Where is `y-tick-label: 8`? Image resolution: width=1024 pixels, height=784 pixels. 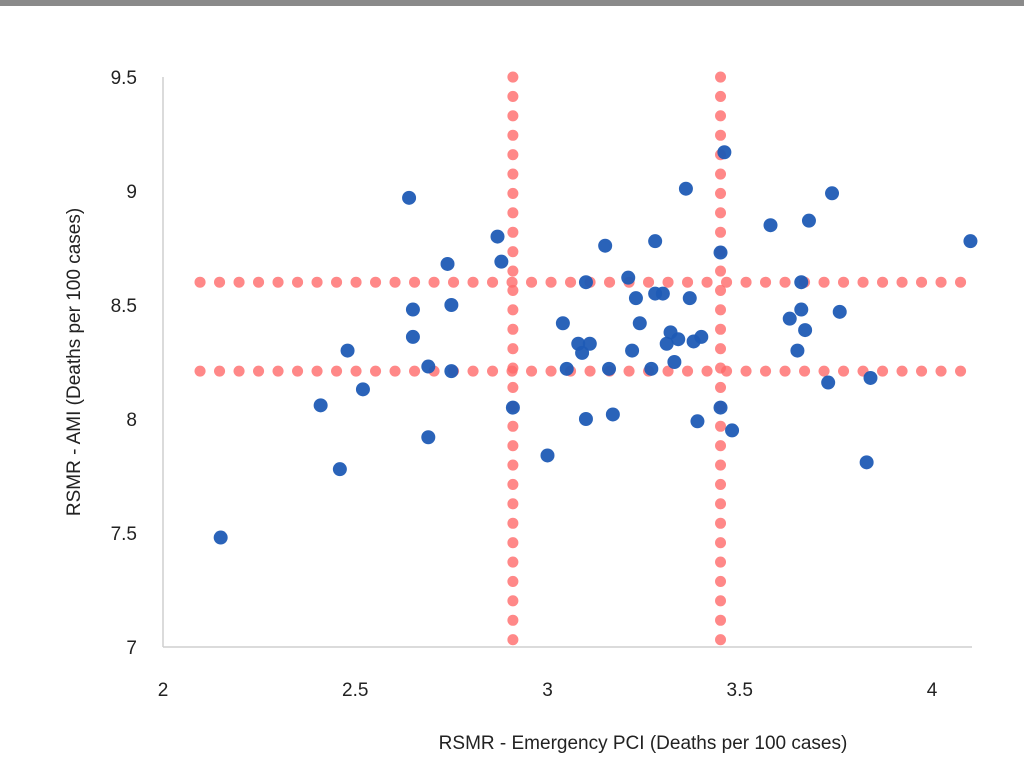
y-tick-label: 8 is located at coordinates (131, 420).